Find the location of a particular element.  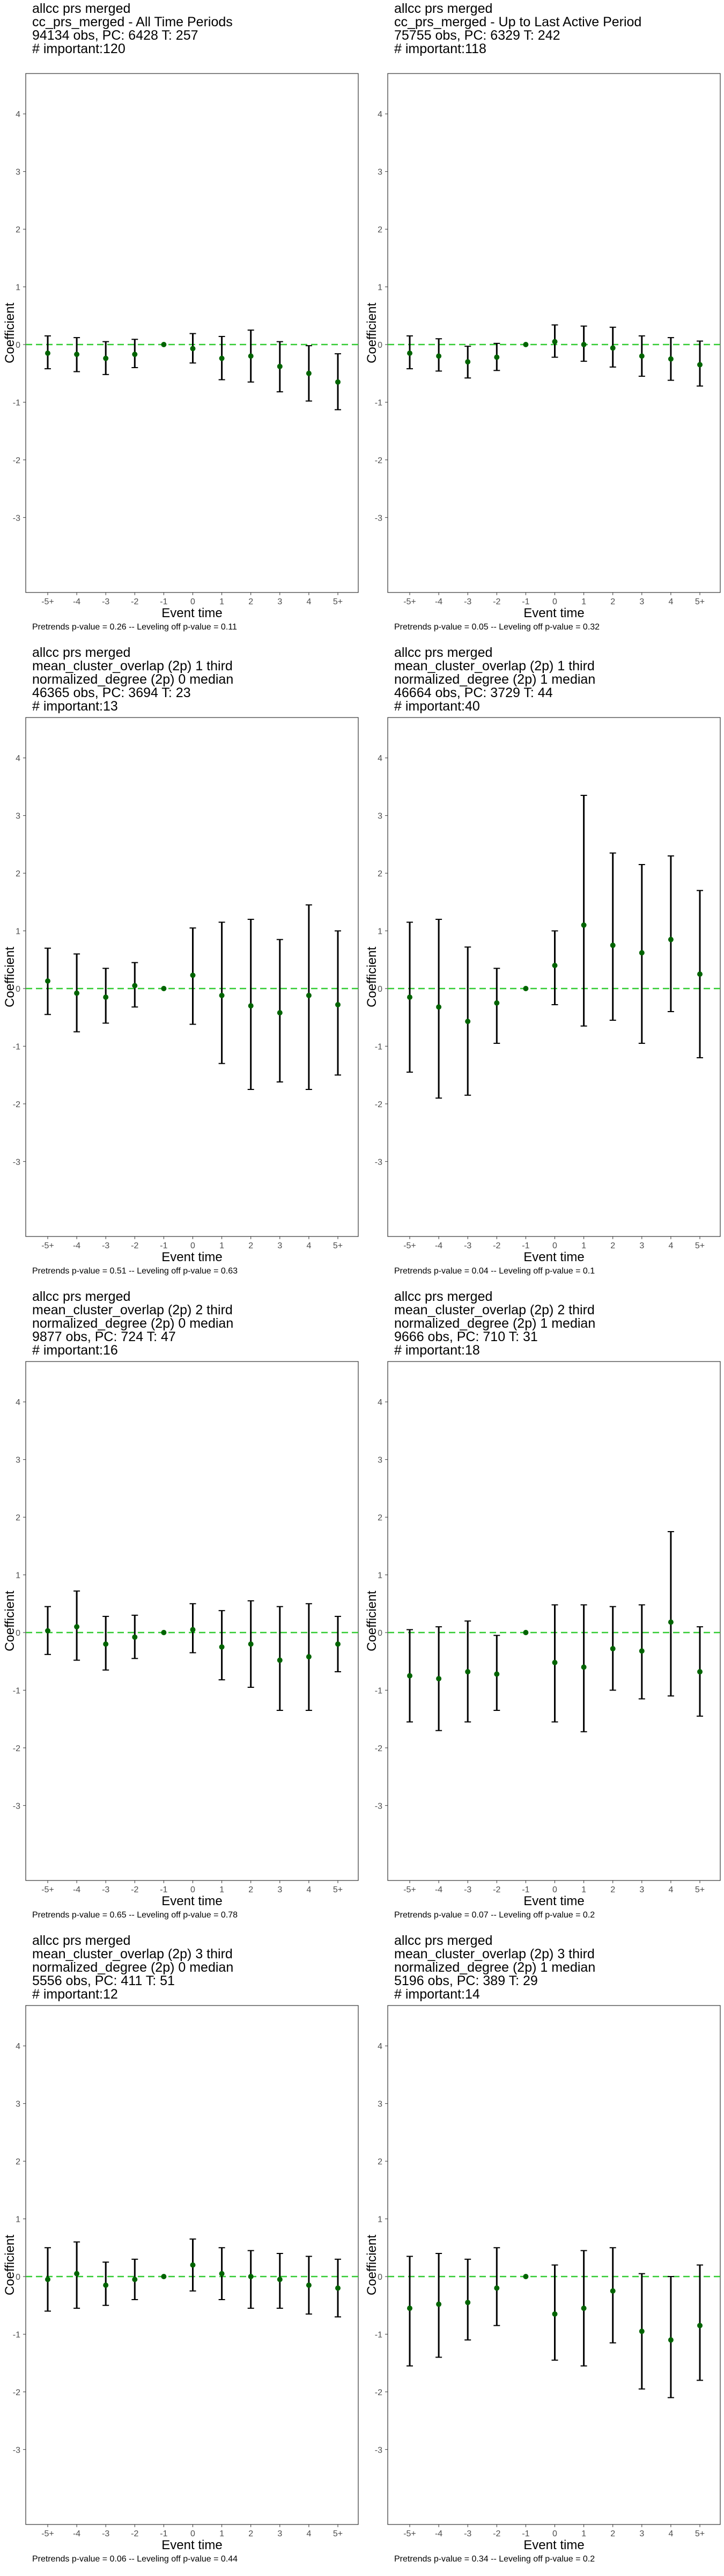

panel-title-line: # important:120 is located at coordinates (78, 48).